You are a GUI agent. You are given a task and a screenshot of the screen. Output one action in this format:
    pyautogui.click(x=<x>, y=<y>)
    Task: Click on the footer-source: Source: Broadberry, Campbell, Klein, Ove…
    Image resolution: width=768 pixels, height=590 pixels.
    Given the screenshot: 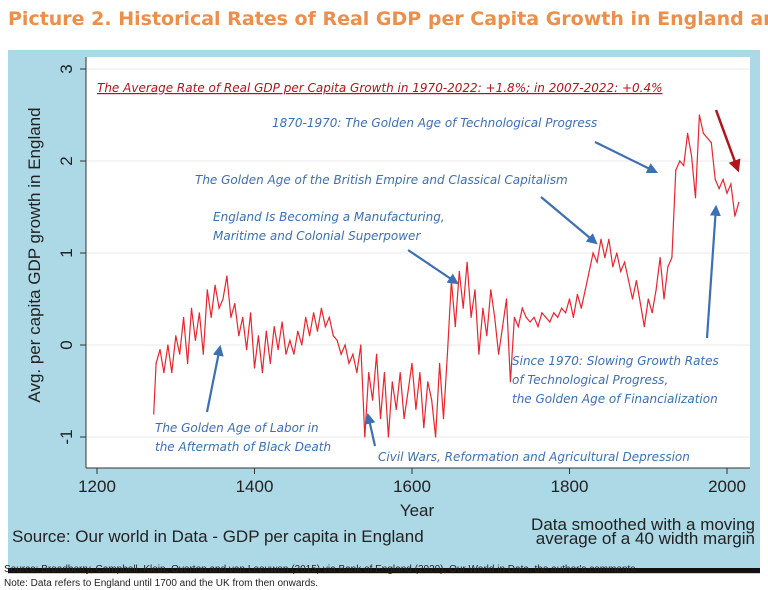 What is the action you would take?
    pyautogui.click(x=321, y=569)
    